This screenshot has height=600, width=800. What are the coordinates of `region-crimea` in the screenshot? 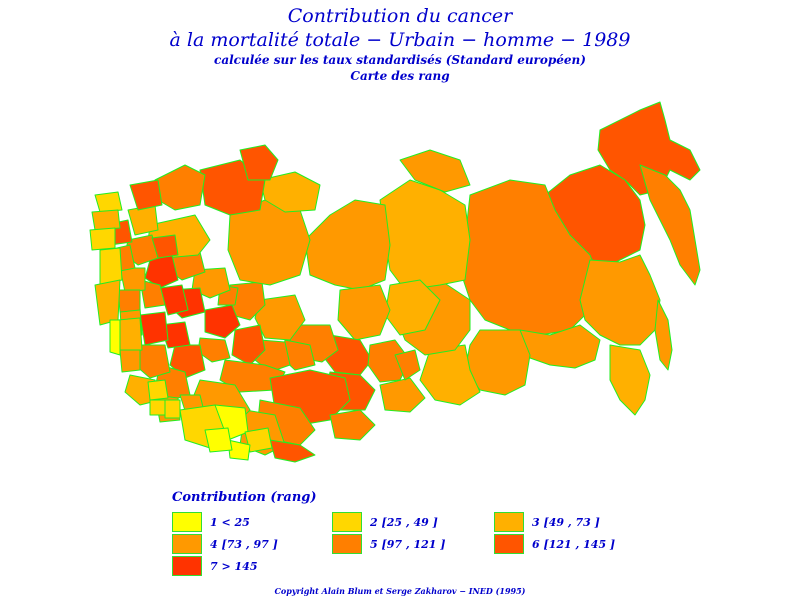 It's located at (130, 361).